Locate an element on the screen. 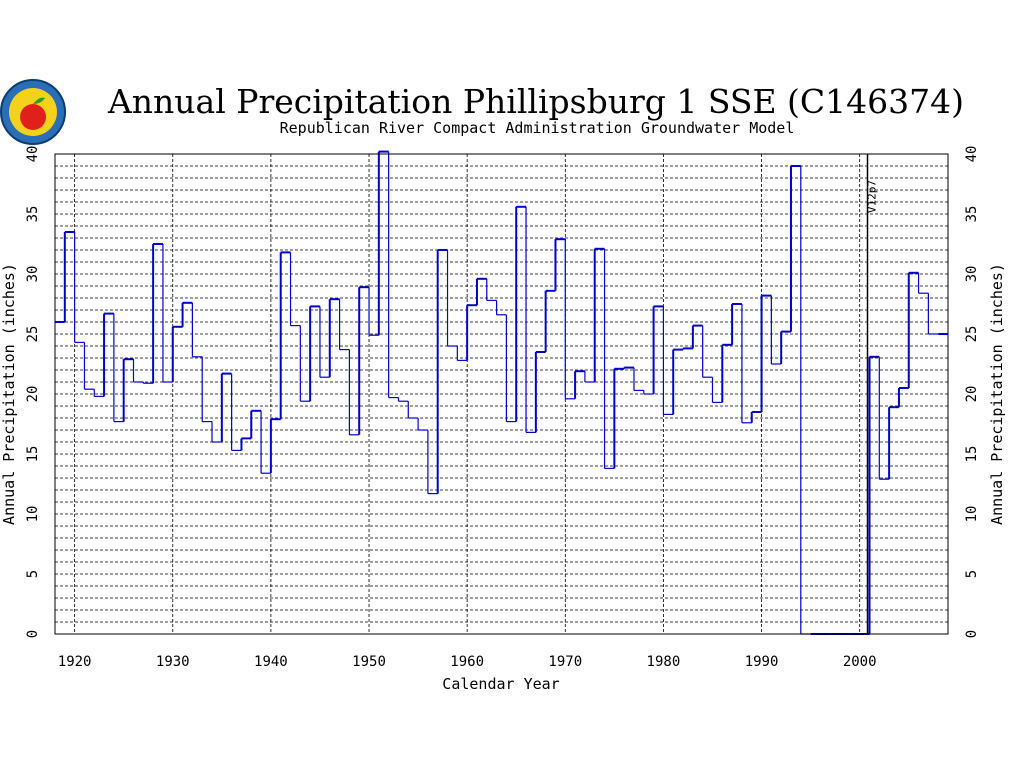 Image resolution: width=1024 pixels, height=768 pixels. y-tick-label-right: 35 is located at coordinates (972, 214).